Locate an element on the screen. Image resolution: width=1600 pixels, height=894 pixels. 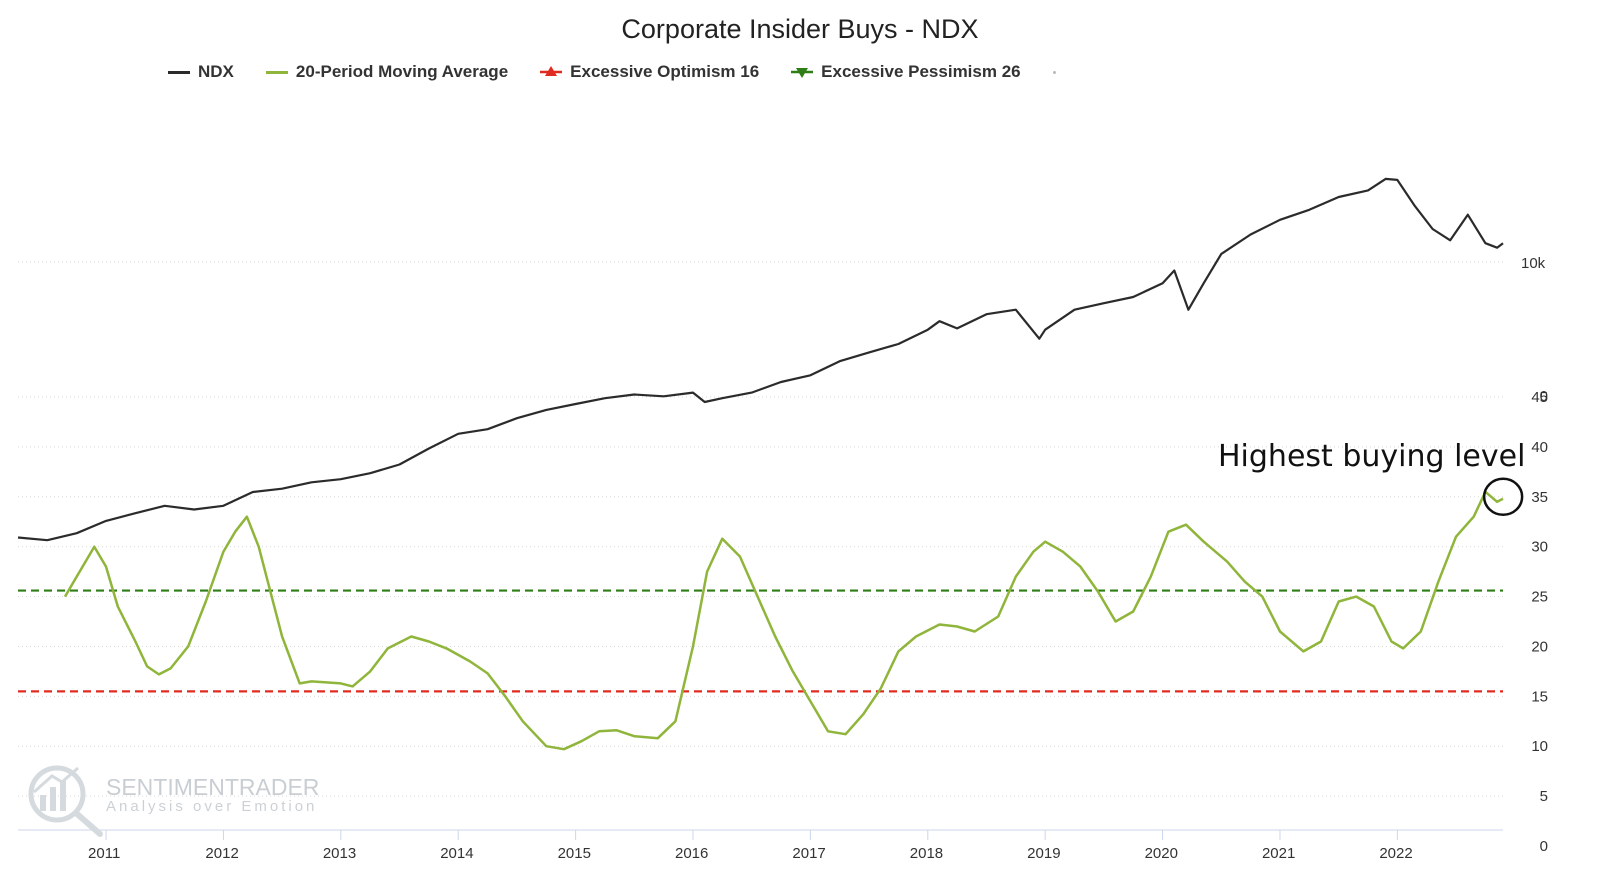
sentimentrader-watermark: SENTIMENTRADER Analysis over Emotion is located at coordinates (173, 801).